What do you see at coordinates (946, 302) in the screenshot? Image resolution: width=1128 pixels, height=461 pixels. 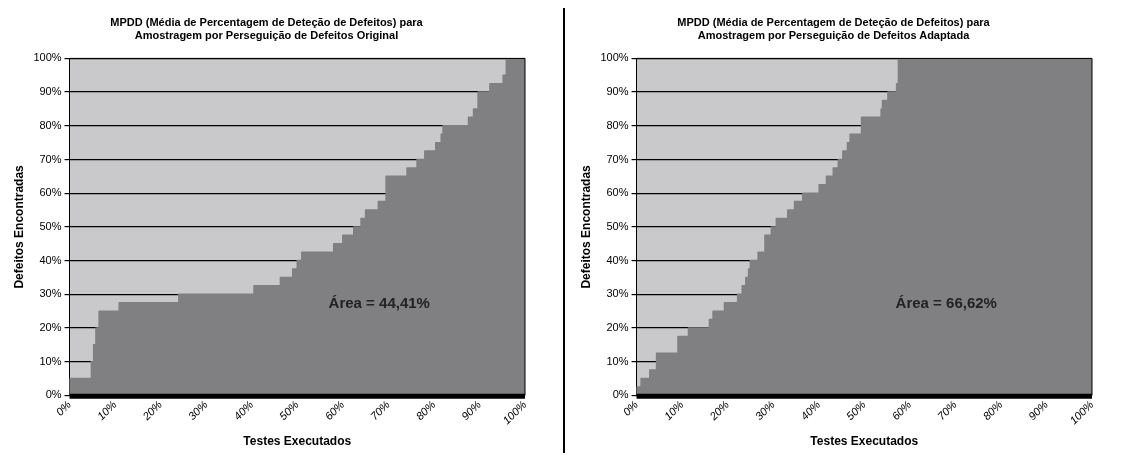 I see `annotation: Área = 66,62%` at bounding box center [946, 302].